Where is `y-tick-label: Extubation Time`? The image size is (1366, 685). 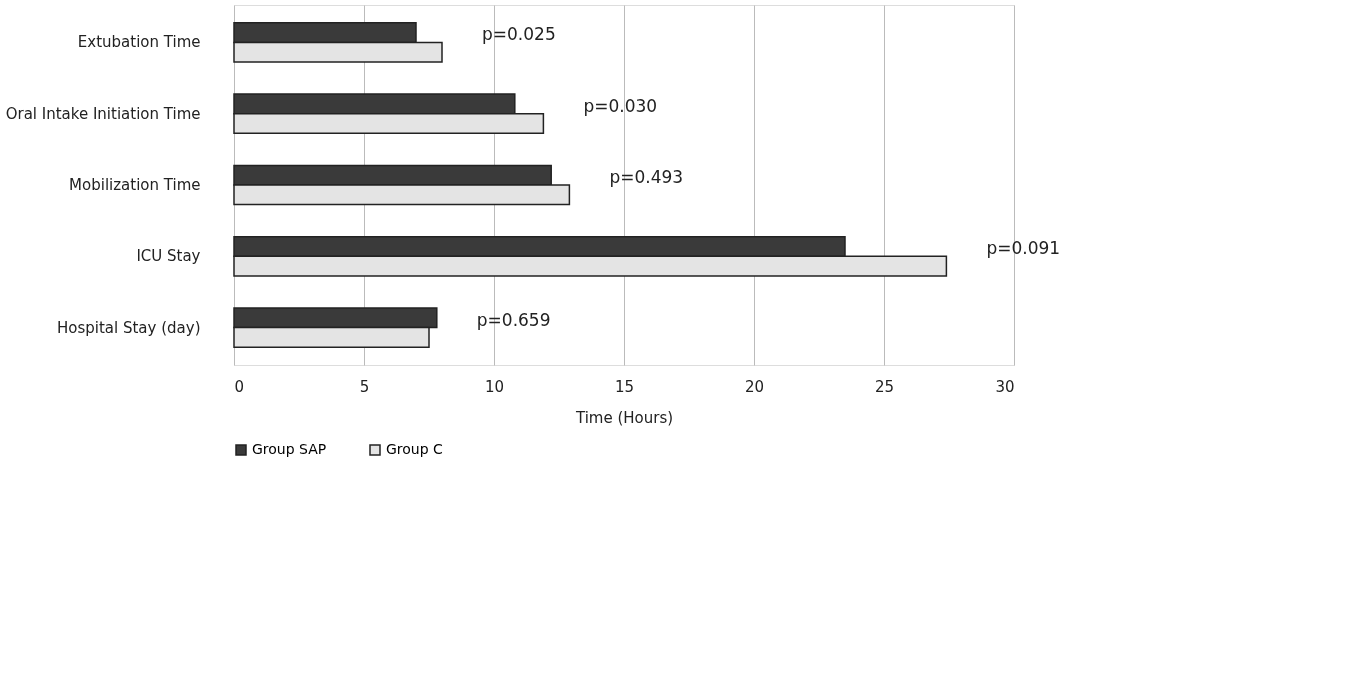
y-tick-label: Extubation Time is located at coordinates (139, 42).